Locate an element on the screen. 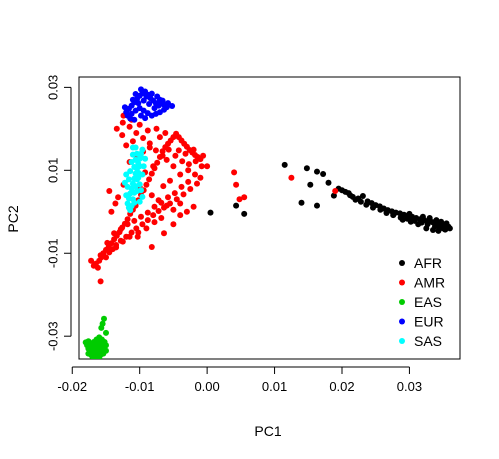 This screenshot has height=459, width=499. series-eas is located at coordinates (95, 337).